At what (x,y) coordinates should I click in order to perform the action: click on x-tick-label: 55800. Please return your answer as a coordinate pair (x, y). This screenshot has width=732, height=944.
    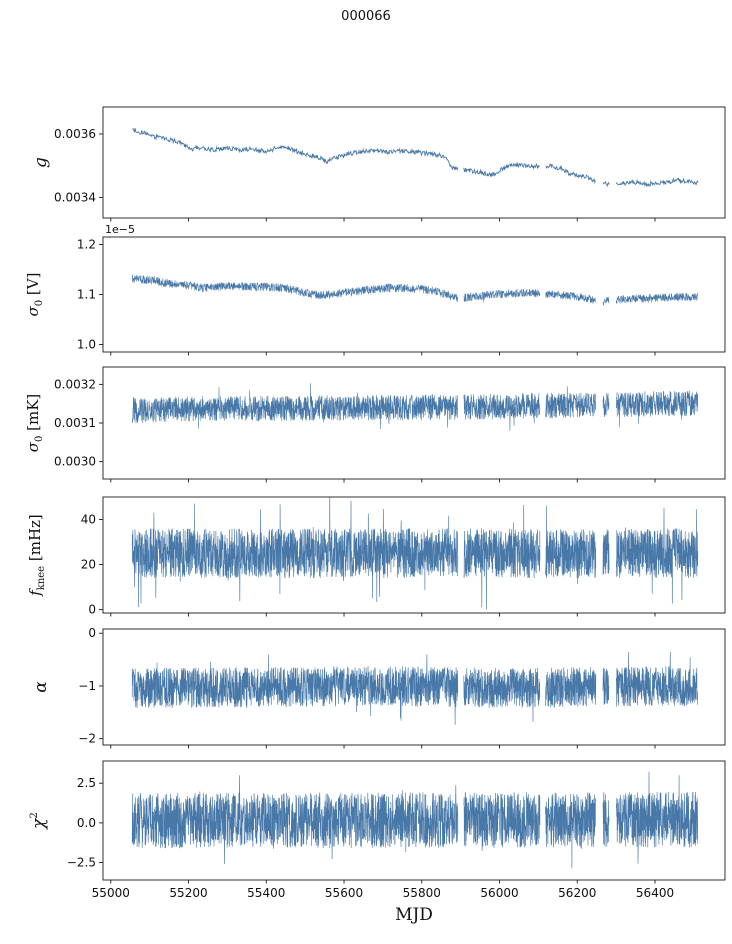
    Looking at the image, I should click on (422, 893).